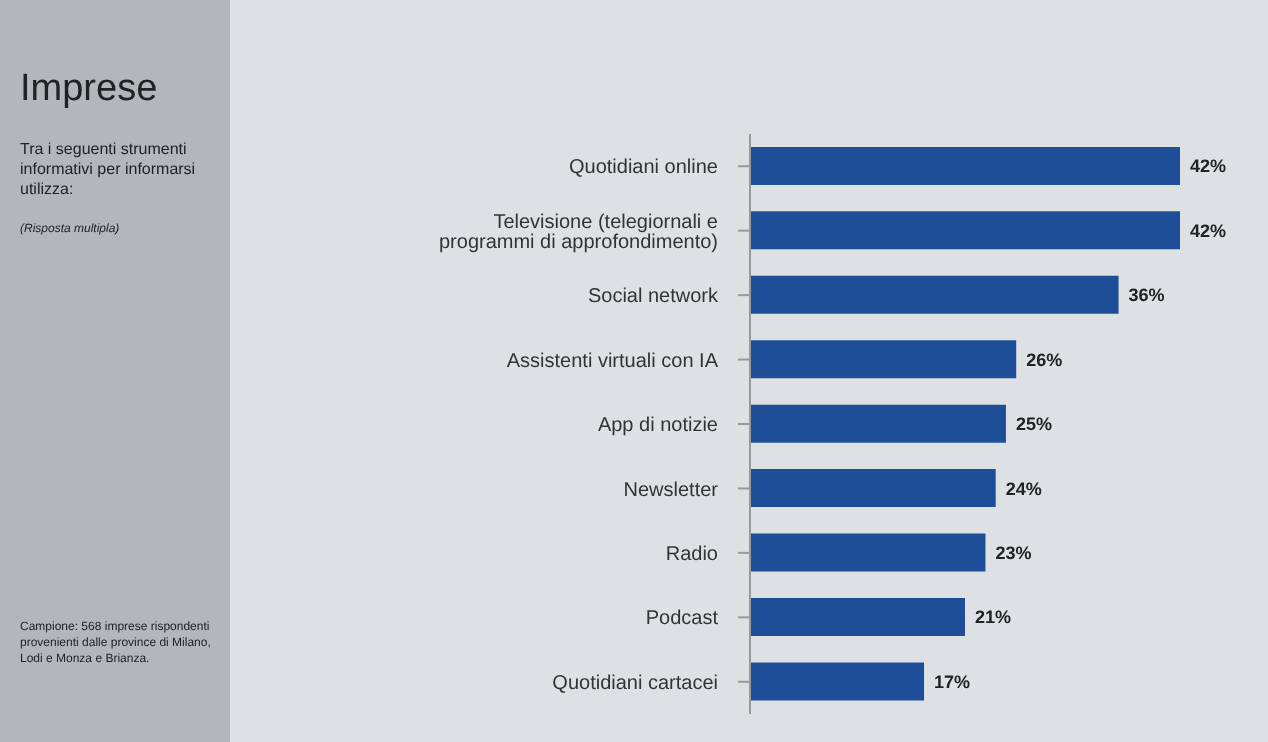  Describe the element at coordinates (1033, 424) in the screenshot. I see `data-label: 25%` at that location.